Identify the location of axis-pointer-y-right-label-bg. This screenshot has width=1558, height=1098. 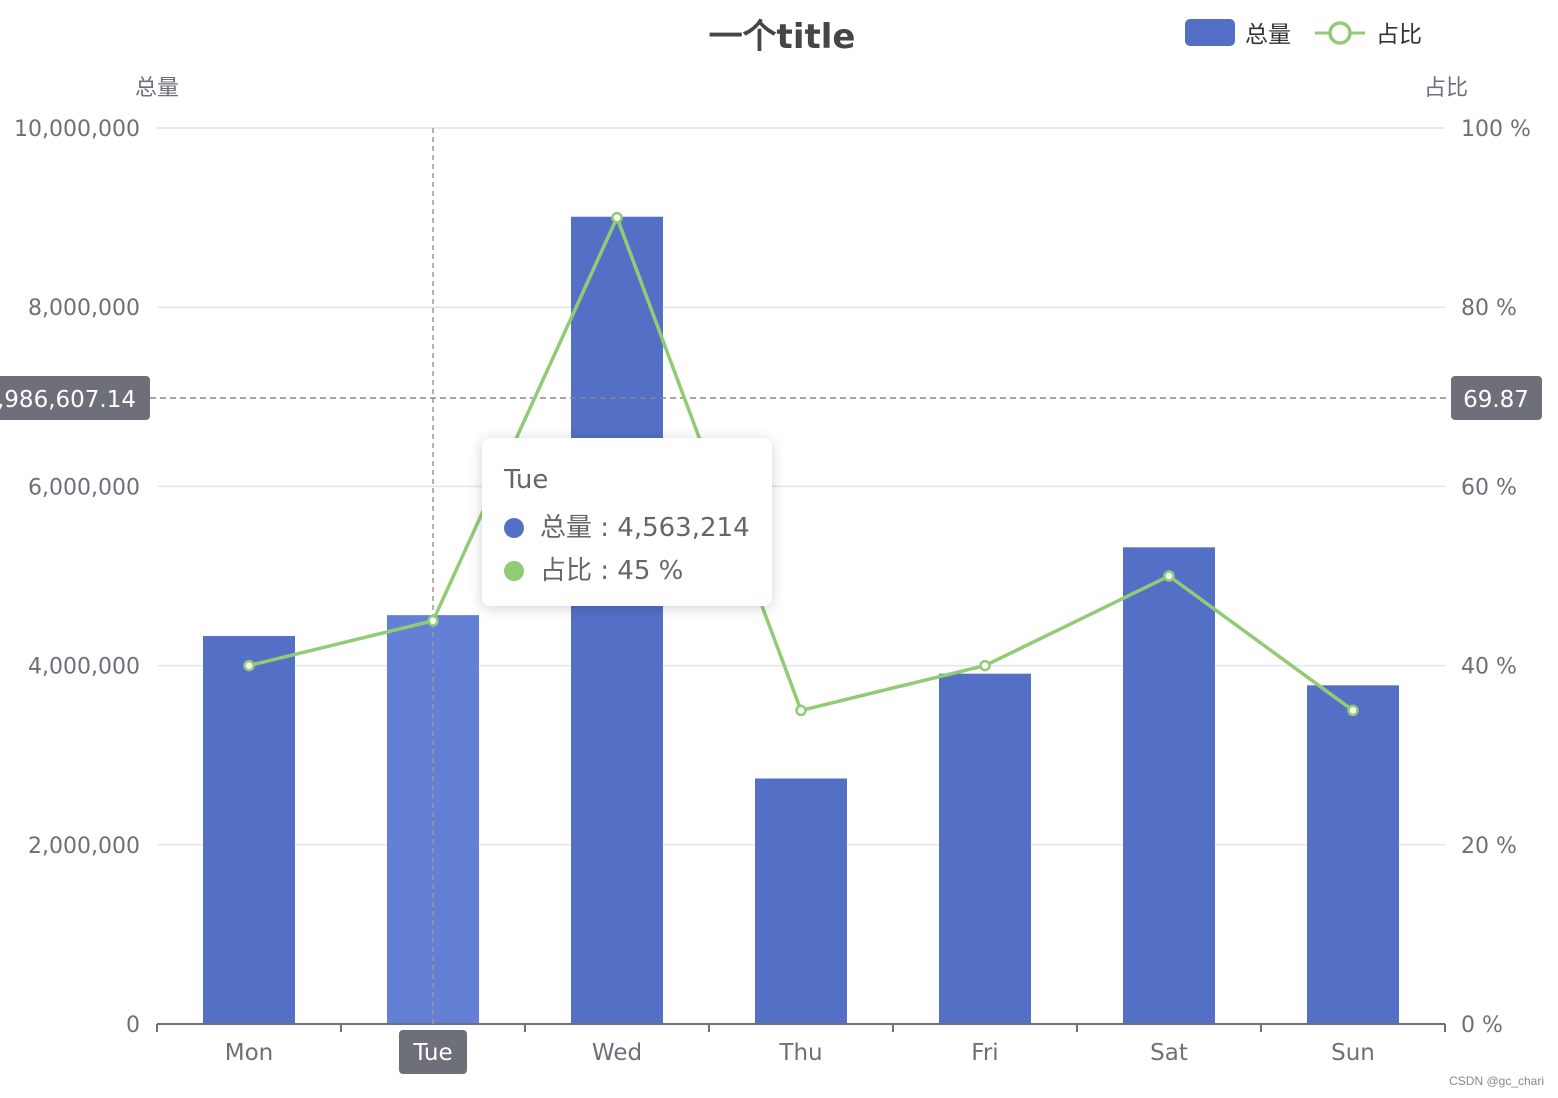
(1496, 397).